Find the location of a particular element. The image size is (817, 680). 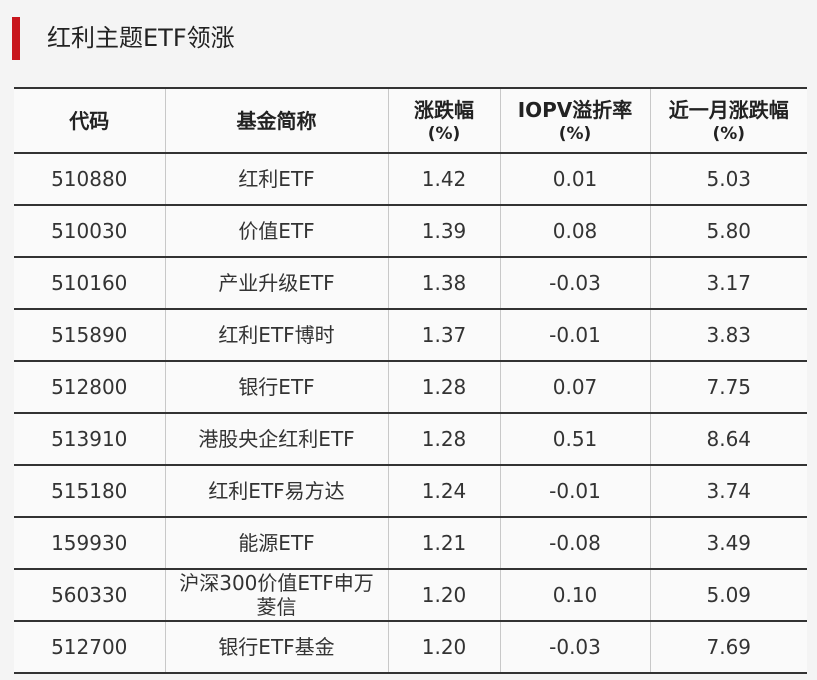

table-row: 510160 产业升级ETF 1.38 -0.03 3.17 is located at coordinates (410, 283).